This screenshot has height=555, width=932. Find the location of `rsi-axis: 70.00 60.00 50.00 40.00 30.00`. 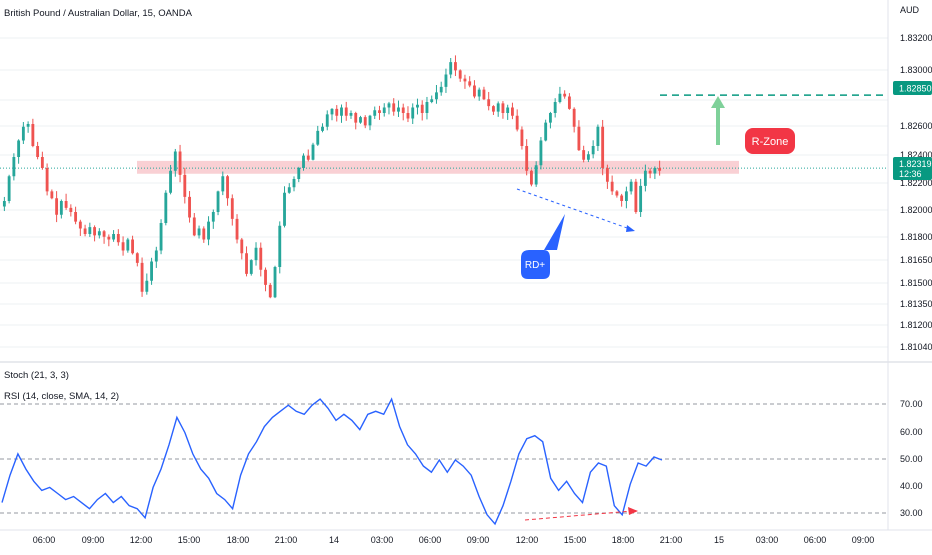

rsi-axis: 70.00 60.00 50.00 40.00 30.00 is located at coordinates (911, 458).